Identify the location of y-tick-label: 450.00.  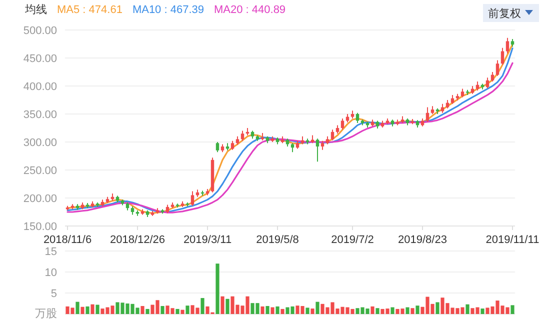
(40, 59).